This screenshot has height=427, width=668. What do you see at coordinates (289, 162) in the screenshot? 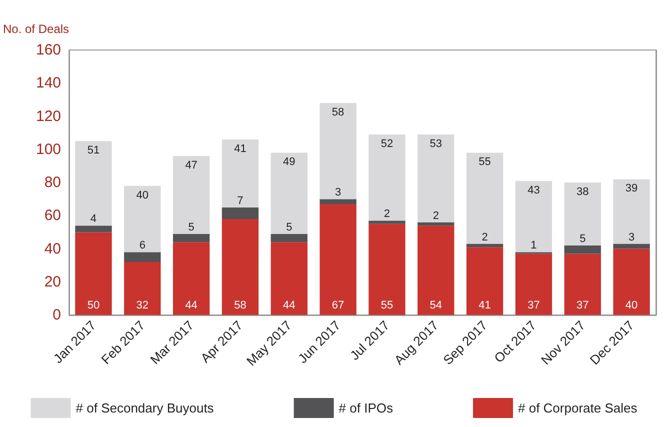
I see `data-label: 49` at bounding box center [289, 162].